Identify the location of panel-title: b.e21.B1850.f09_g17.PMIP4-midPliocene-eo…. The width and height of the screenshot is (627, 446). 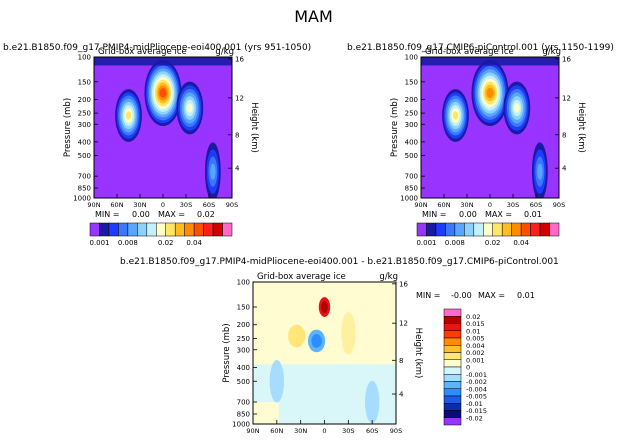
(157, 48).